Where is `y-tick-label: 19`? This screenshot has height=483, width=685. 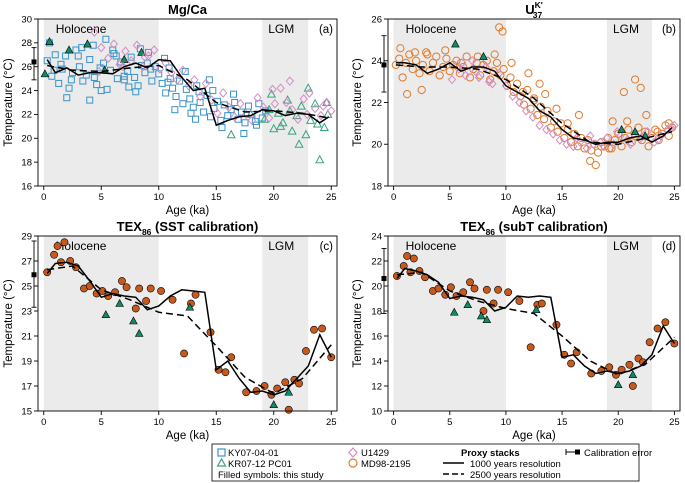
y-tick-label: 19 is located at coordinates (26, 361).